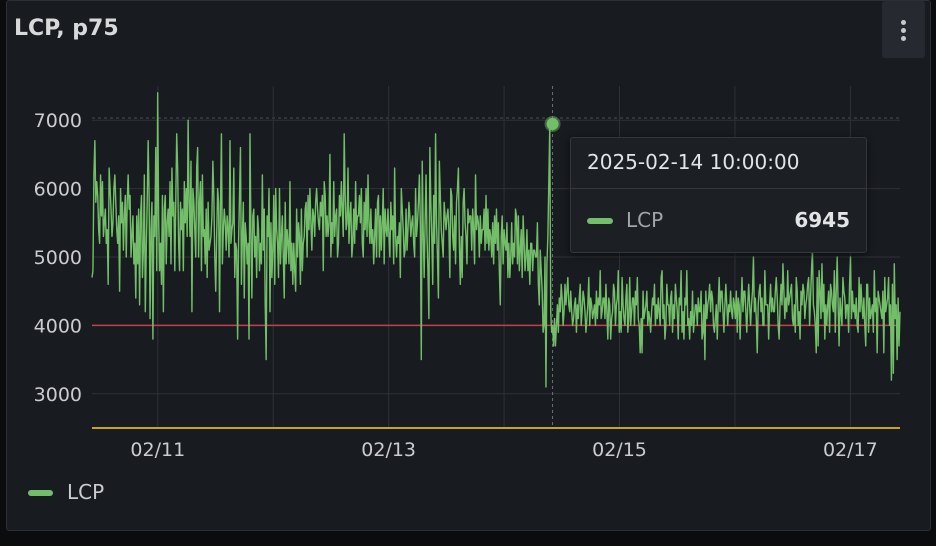 The height and width of the screenshot is (546, 936). What do you see at coordinates (645, 220) in the screenshot?
I see `tooltip-series-name: LCP` at bounding box center [645, 220].